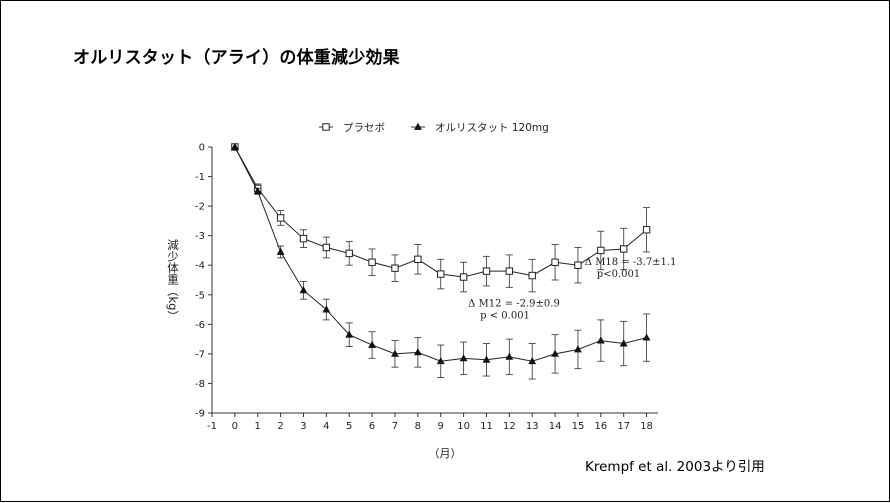 The width and height of the screenshot is (890, 503). What do you see at coordinates (202, 148) in the screenshot?
I see `y-tick-label: 0` at bounding box center [202, 148].